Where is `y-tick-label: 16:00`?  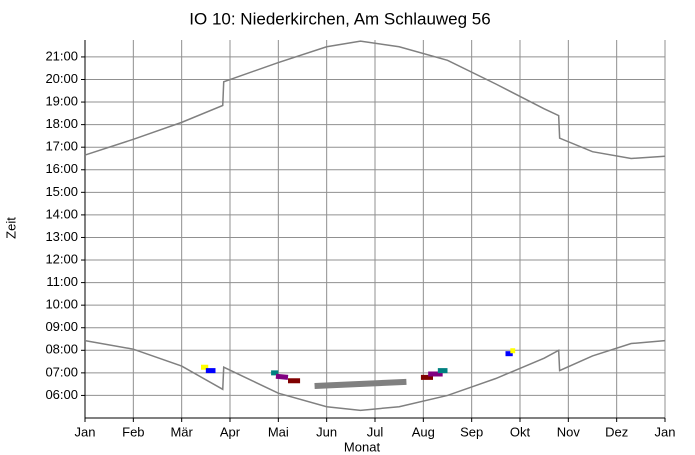
y-tick-label: 16:00 is located at coordinates (61, 168).